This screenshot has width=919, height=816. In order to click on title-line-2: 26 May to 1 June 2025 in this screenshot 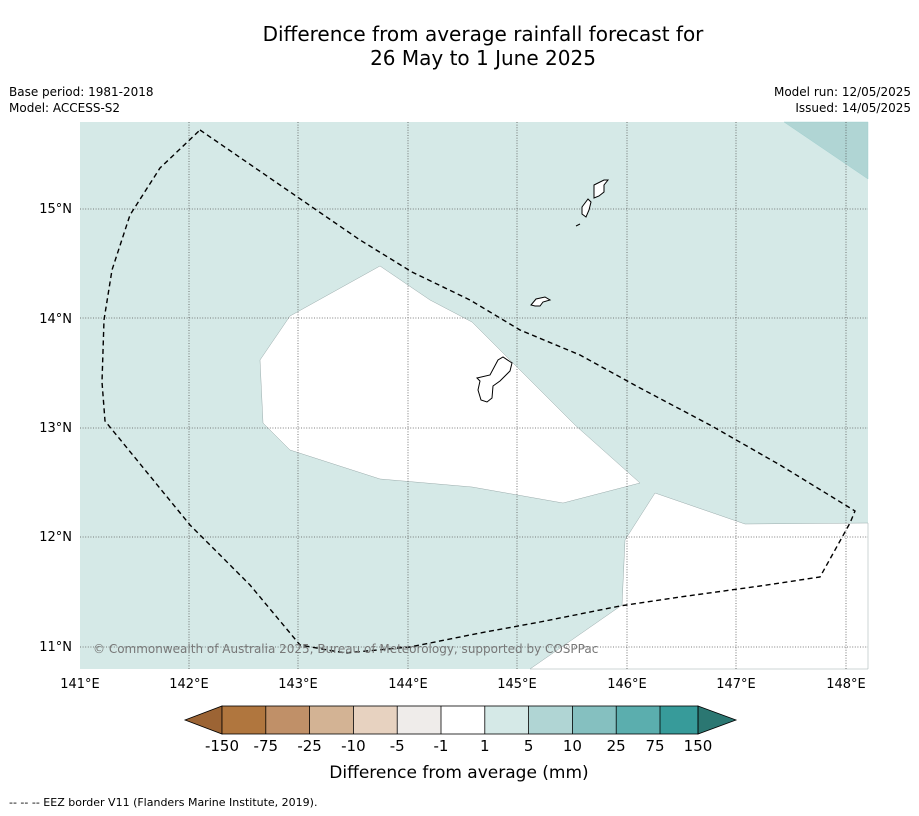, I will do `click(483, 58)`.